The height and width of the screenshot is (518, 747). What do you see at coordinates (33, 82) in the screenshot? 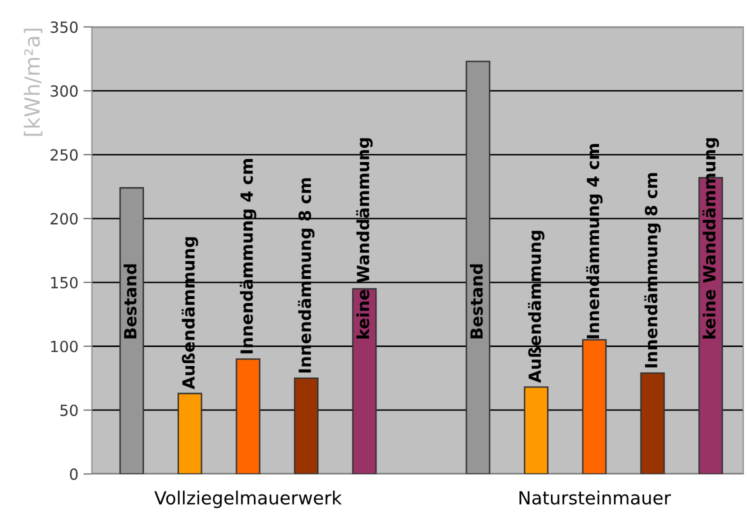
I see `y-axis-title: [kWh/m²a]` at bounding box center [33, 82].